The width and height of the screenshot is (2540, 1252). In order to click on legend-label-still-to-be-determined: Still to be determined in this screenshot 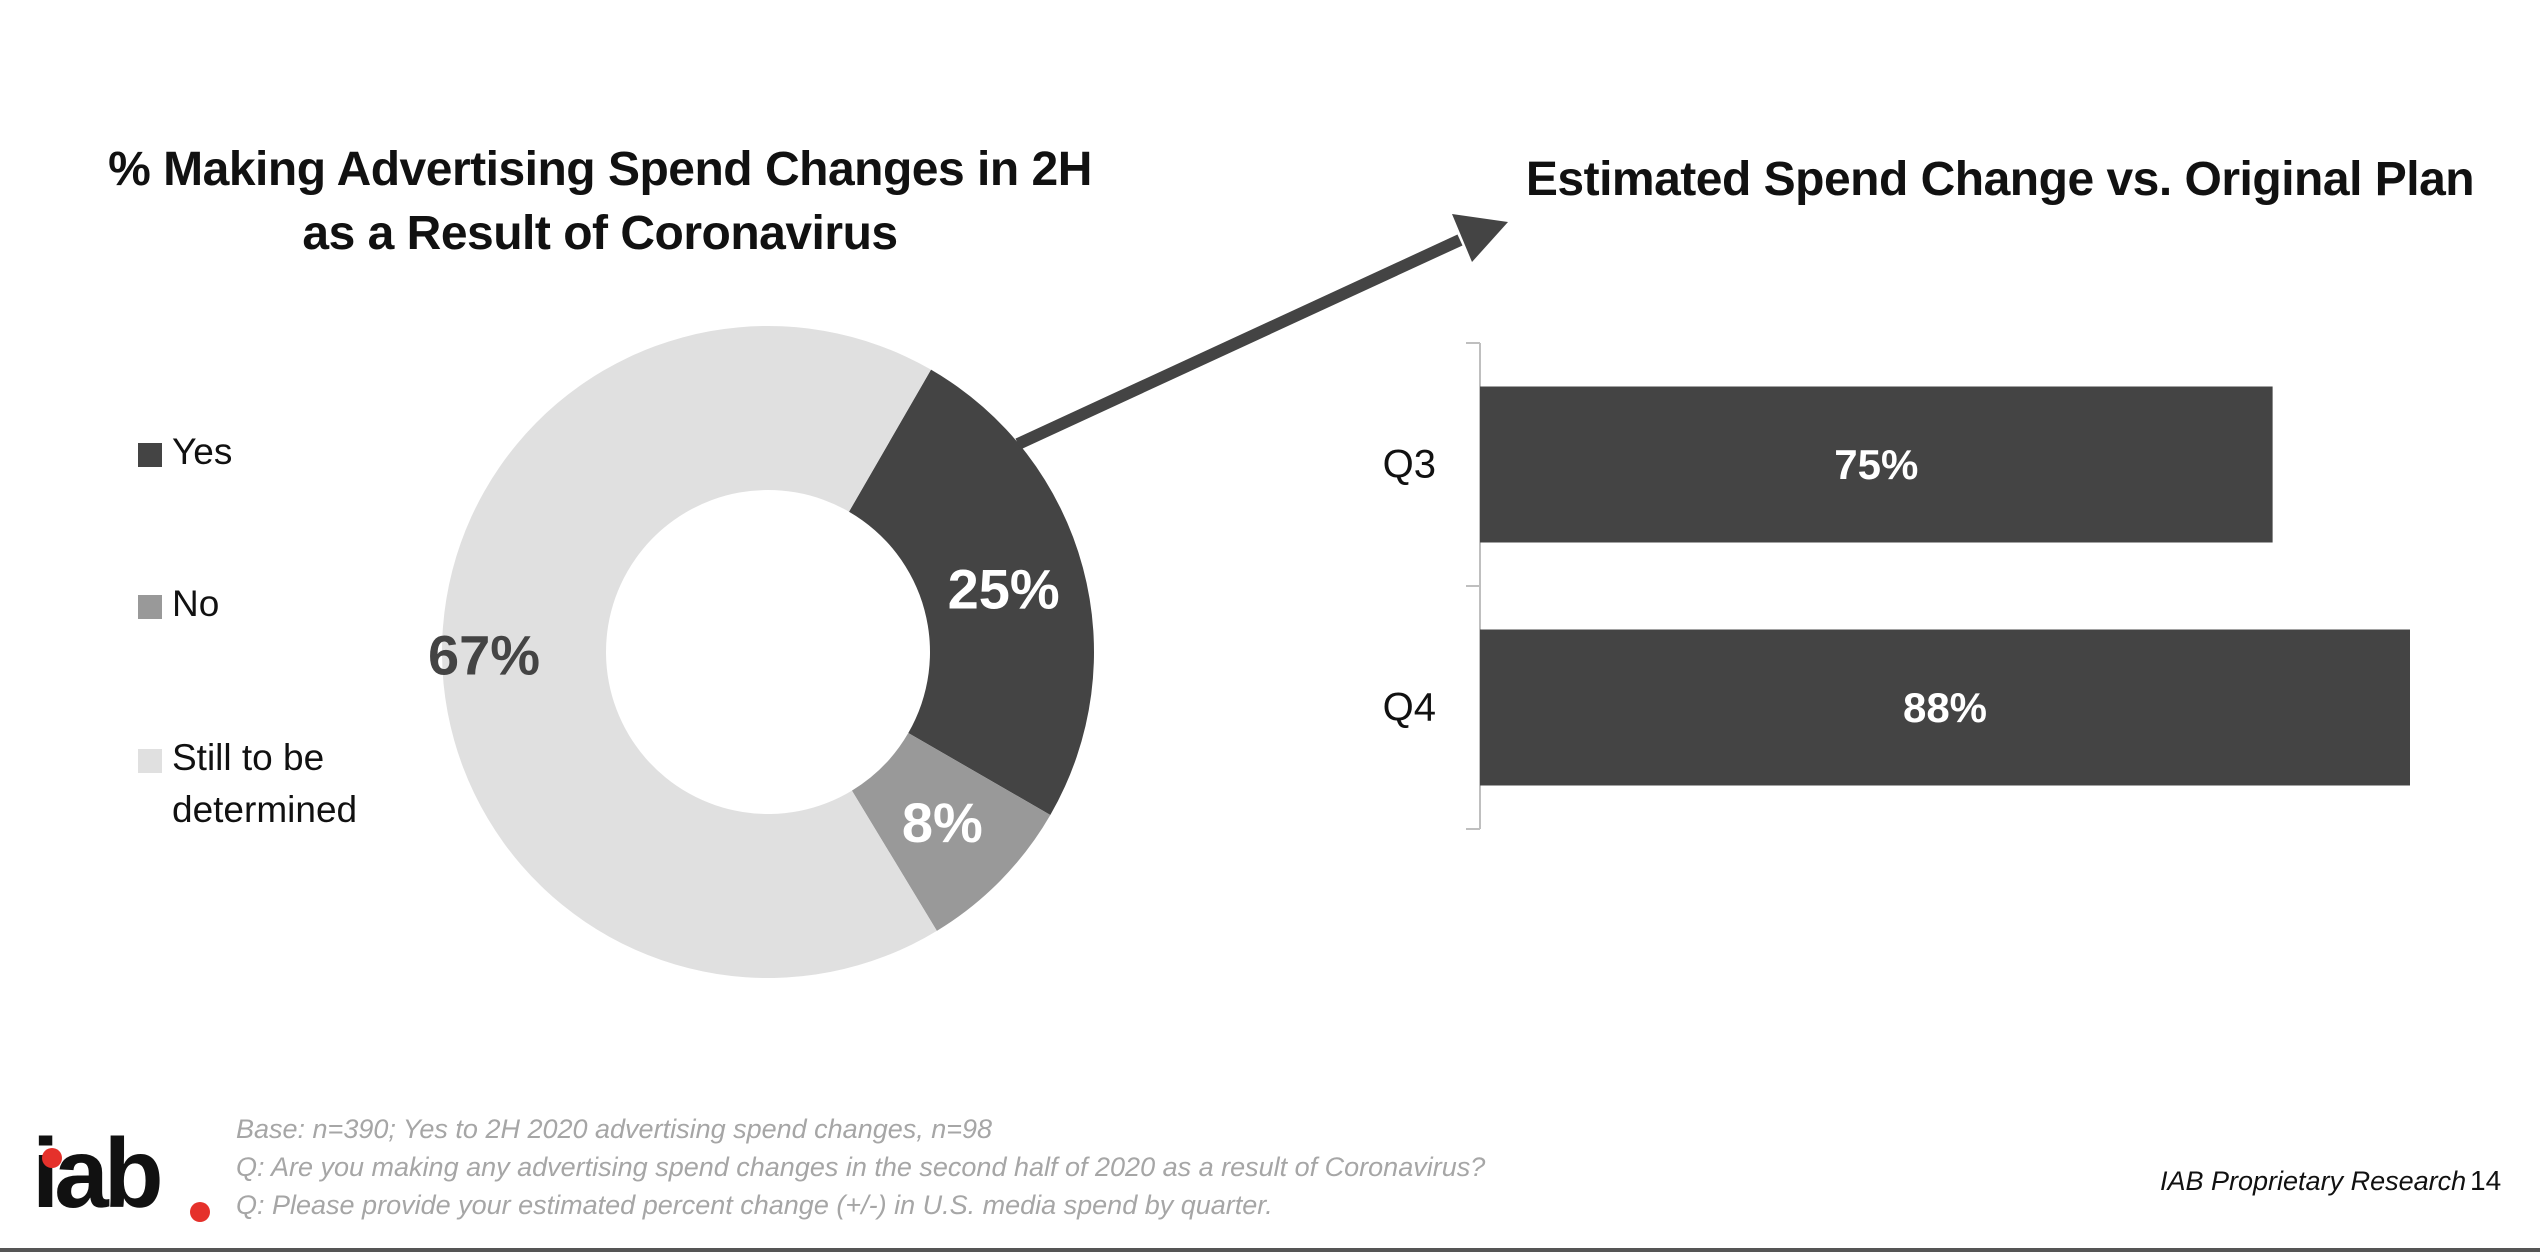, I will do `click(265, 783)`.